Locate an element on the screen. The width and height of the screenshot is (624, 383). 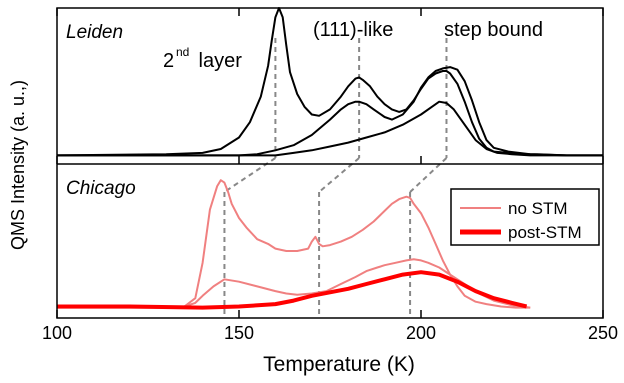
panel-label-chicago: Chicago is located at coordinates (101, 188).